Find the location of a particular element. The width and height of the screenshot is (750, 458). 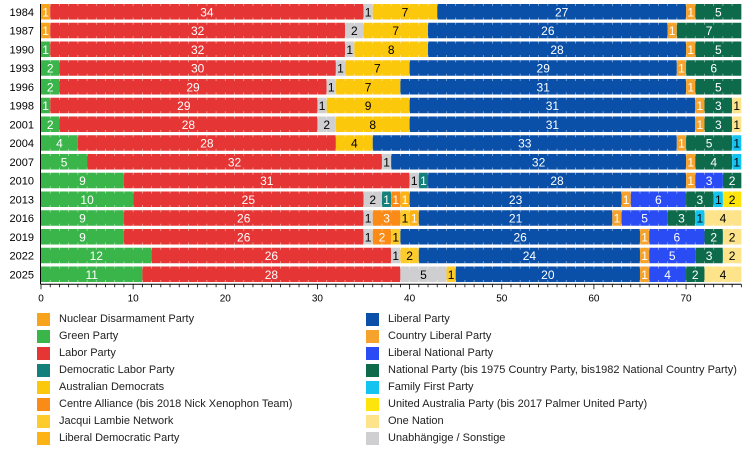

data-label: 12 is located at coordinates (97, 256).